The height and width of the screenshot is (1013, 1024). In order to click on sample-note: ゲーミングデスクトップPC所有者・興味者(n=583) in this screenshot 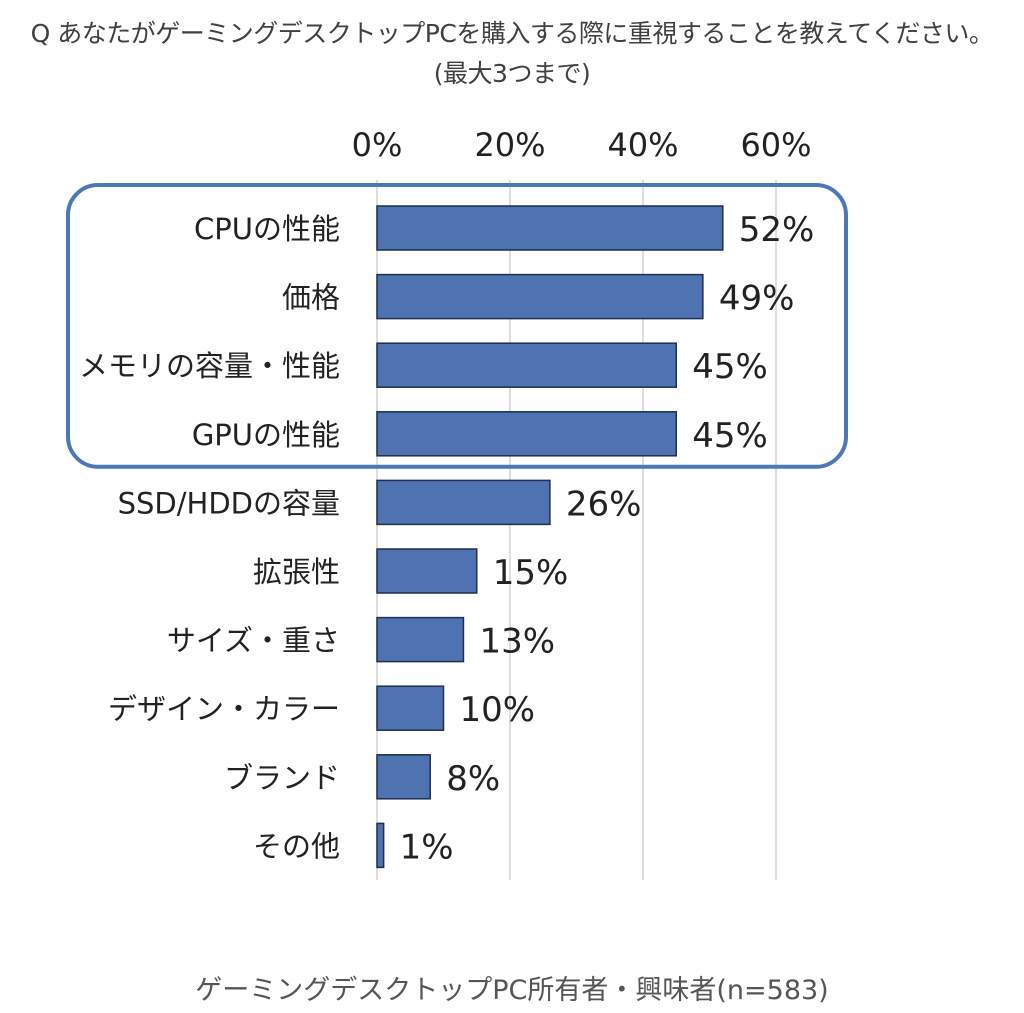, I will do `click(512, 990)`.